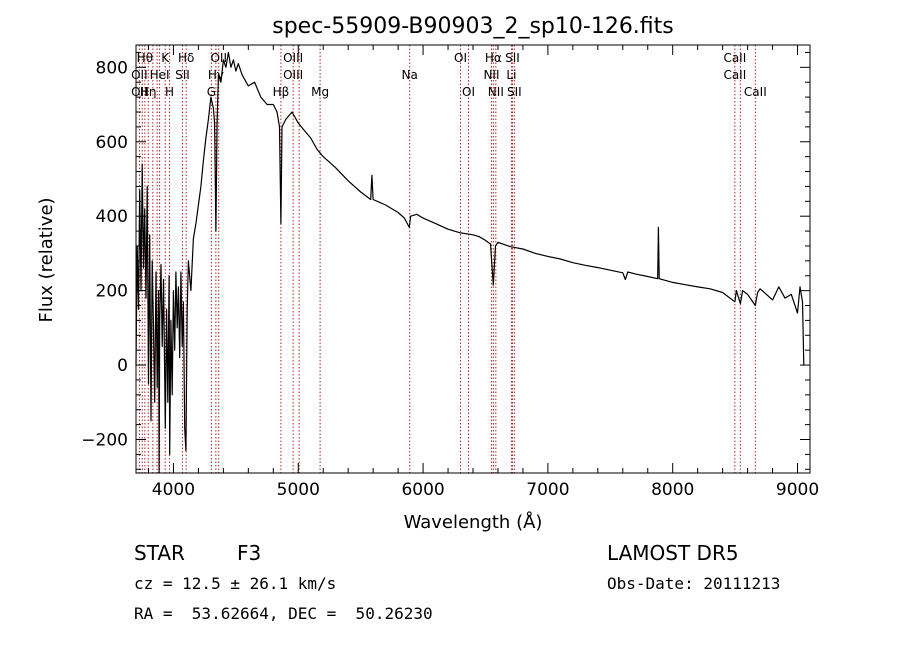  Describe the element at coordinates (422, 490) in the screenshot. I see `x-tick-label: 6000` at that location.